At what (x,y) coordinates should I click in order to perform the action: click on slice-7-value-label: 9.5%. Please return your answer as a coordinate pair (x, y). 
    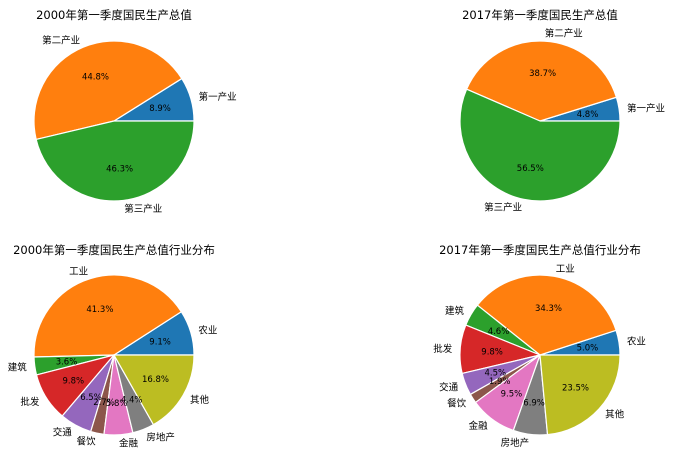
    Looking at the image, I should click on (512, 395).